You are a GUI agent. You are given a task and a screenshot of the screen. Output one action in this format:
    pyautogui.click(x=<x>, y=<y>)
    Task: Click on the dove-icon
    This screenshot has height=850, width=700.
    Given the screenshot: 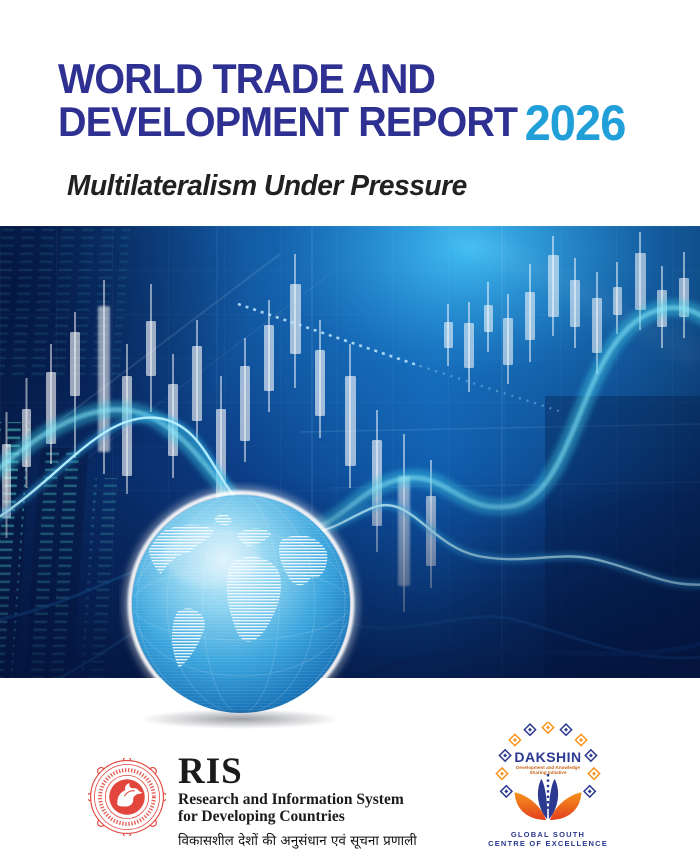 What is the action you would take?
    pyautogui.click(x=130, y=795)
    